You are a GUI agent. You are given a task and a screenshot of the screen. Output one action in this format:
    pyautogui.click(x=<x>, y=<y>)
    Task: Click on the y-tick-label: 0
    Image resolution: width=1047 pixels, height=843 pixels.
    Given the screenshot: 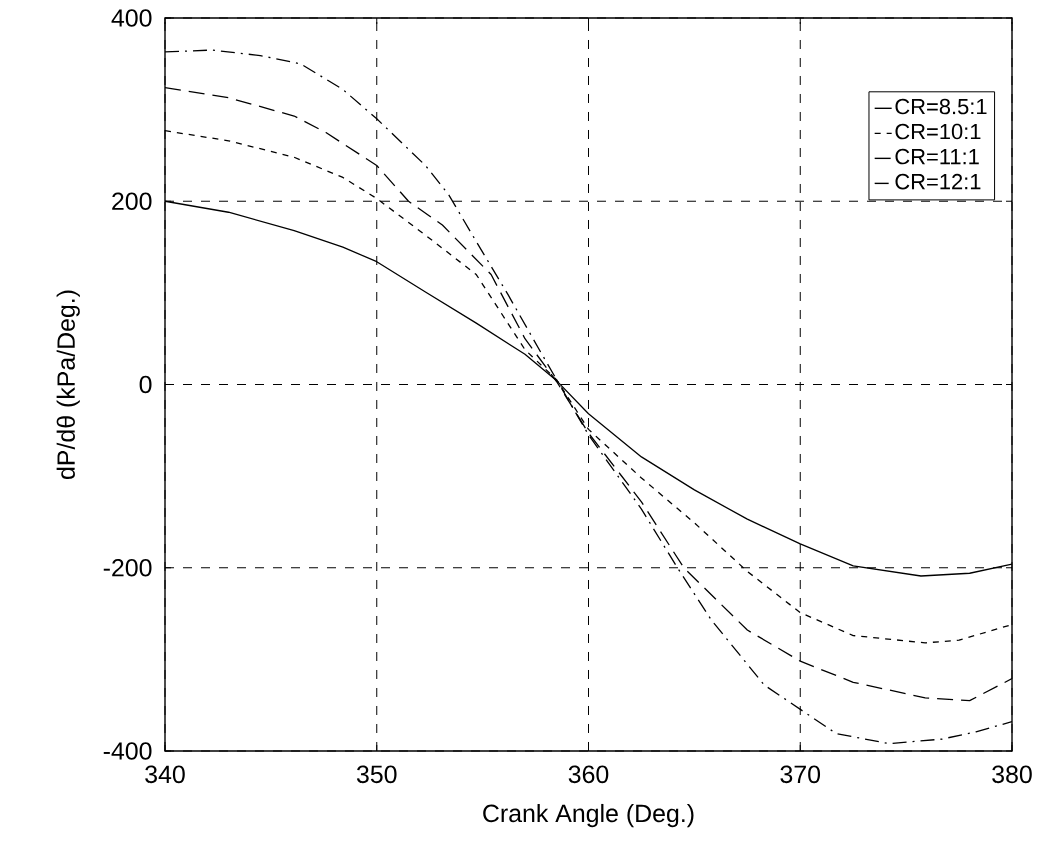 What is the action you would take?
    pyautogui.click(x=145, y=384)
    